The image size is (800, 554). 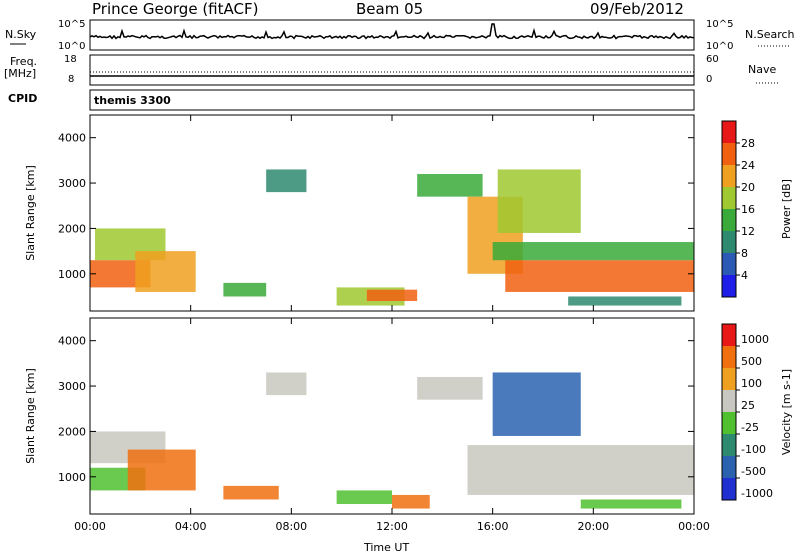 I want to click on nsearch-tick-top: 10^5, so click(x=719, y=24).